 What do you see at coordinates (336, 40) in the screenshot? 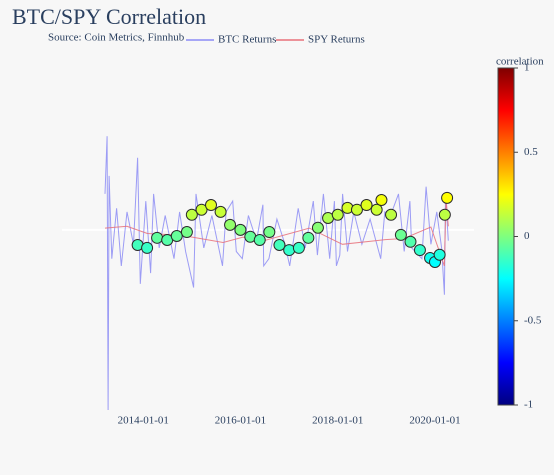
I see `legend-label: SPY Returns` at bounding box center [336, 40].